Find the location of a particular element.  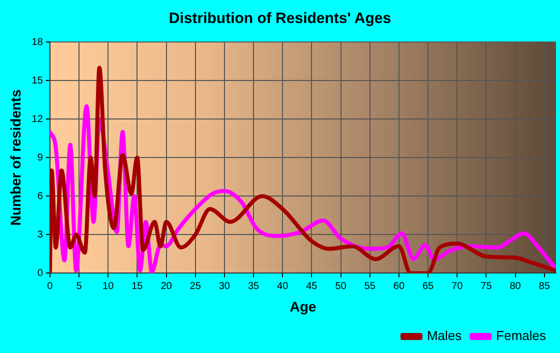

x-tick-label: 80 is located at coordinates (516, 286).